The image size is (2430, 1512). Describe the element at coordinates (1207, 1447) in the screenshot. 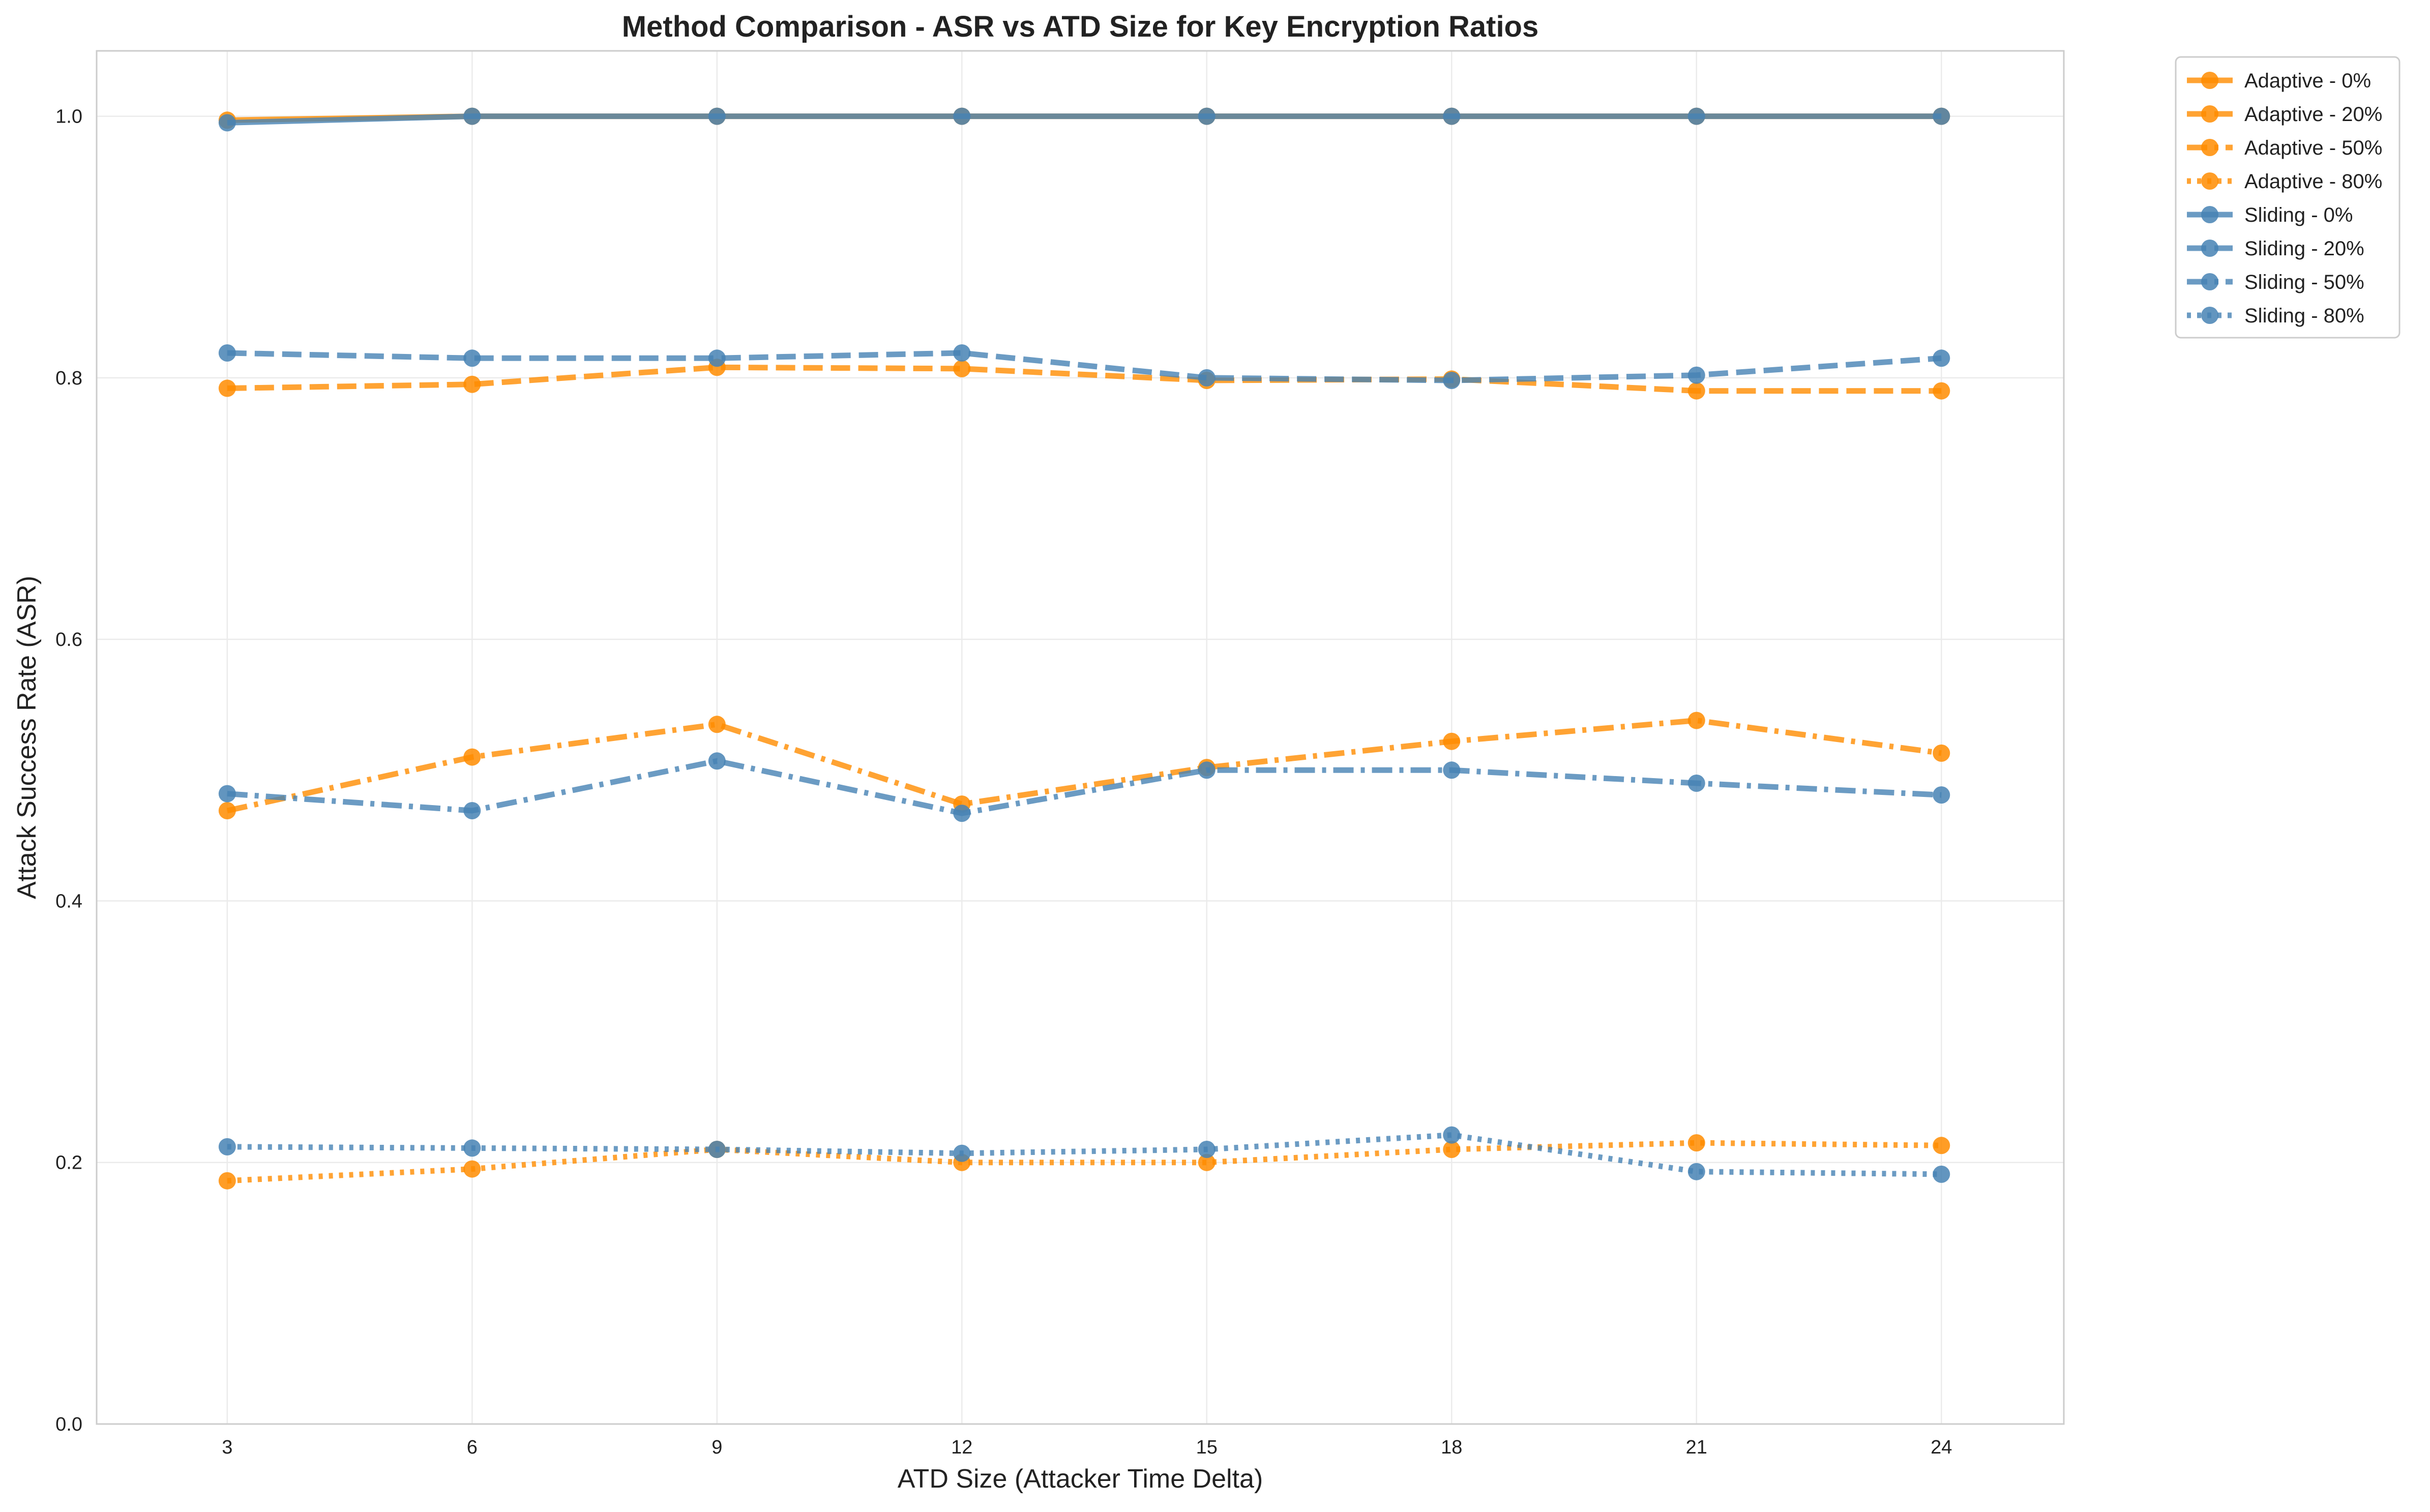

I see `x-tick-label: 15` at that location.